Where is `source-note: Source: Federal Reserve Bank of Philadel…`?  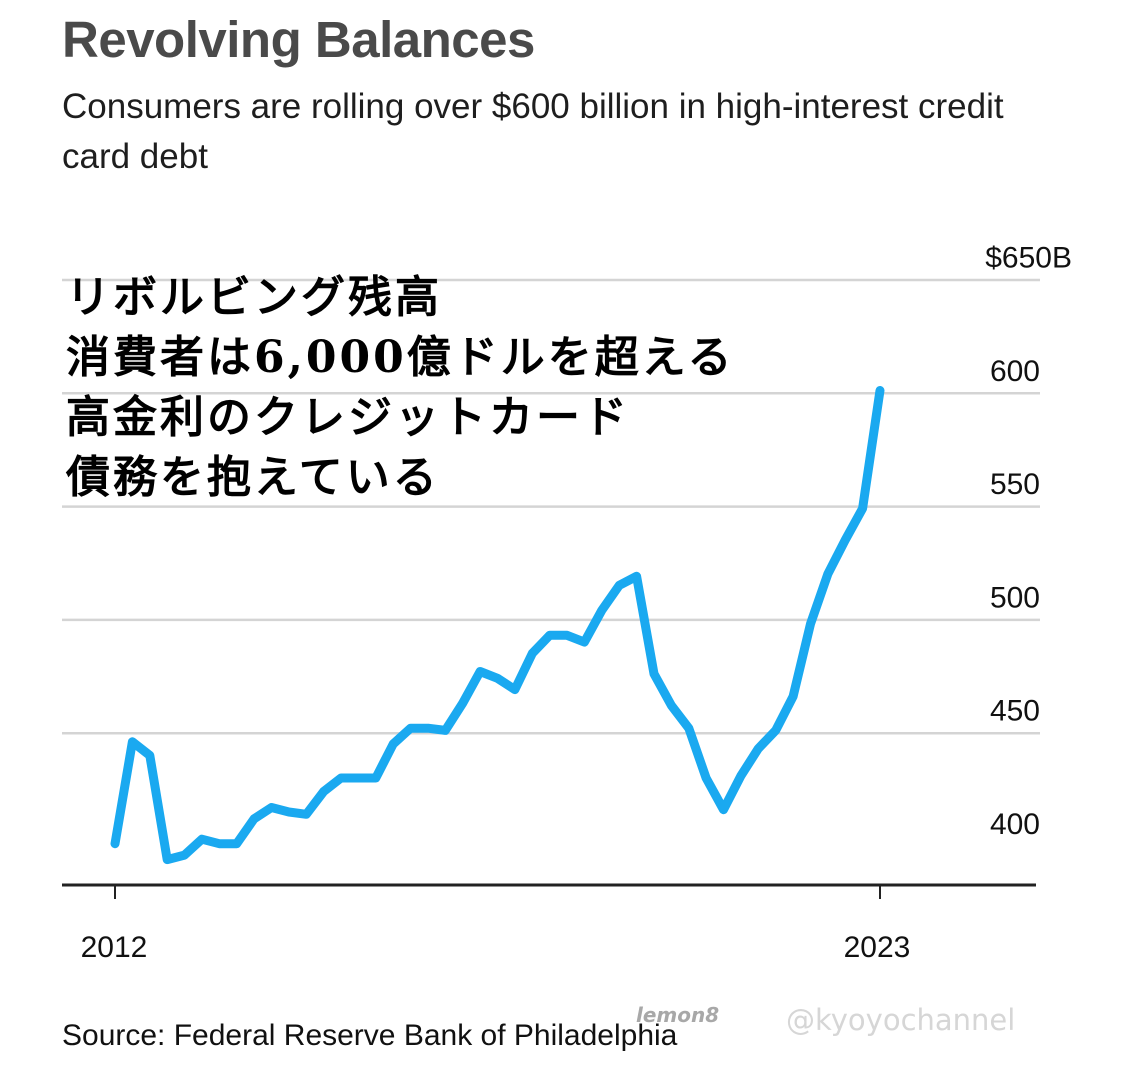 source-note: Source: Federal Reserve Bank of Philadel… is located at coordinates (370, 1035).